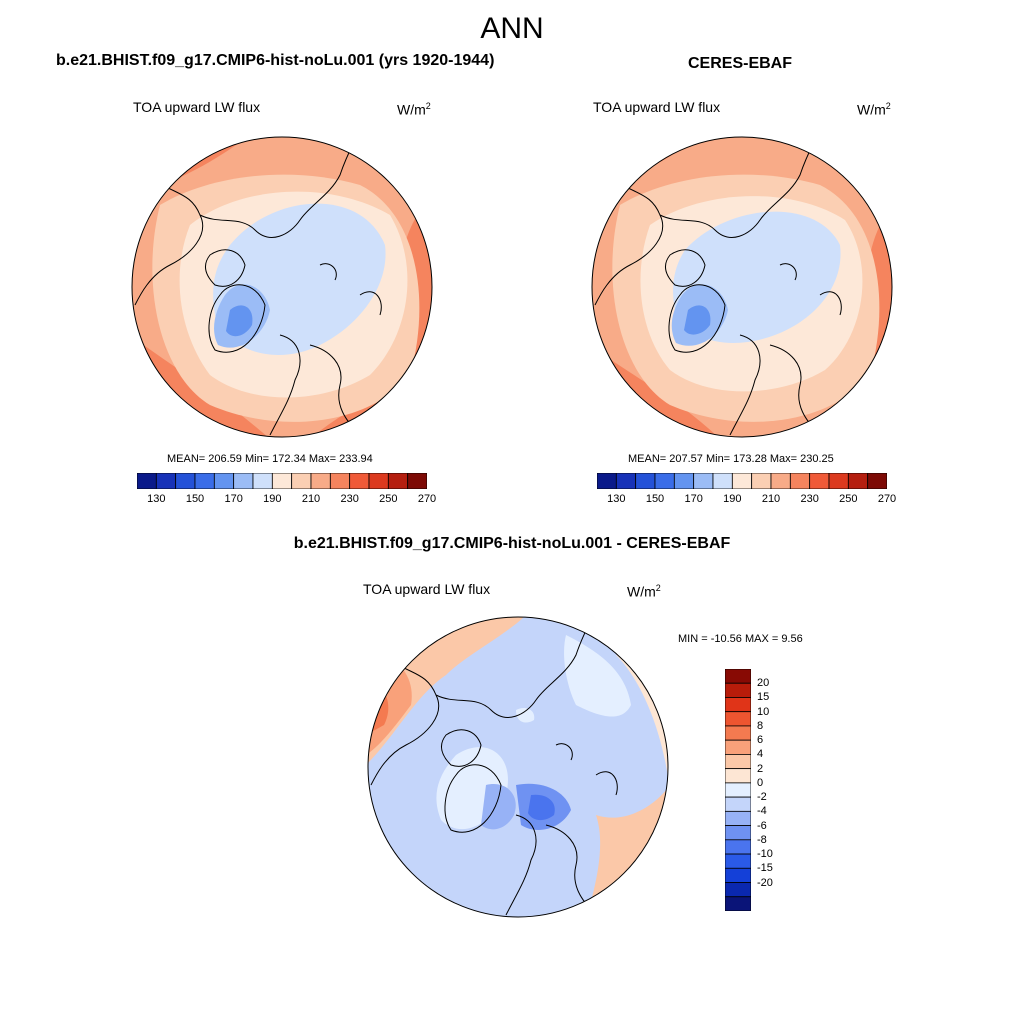 The width and height of the screenshot is (1024, 1024). I want to click on panel-1-polar-map, so click(282, 287).